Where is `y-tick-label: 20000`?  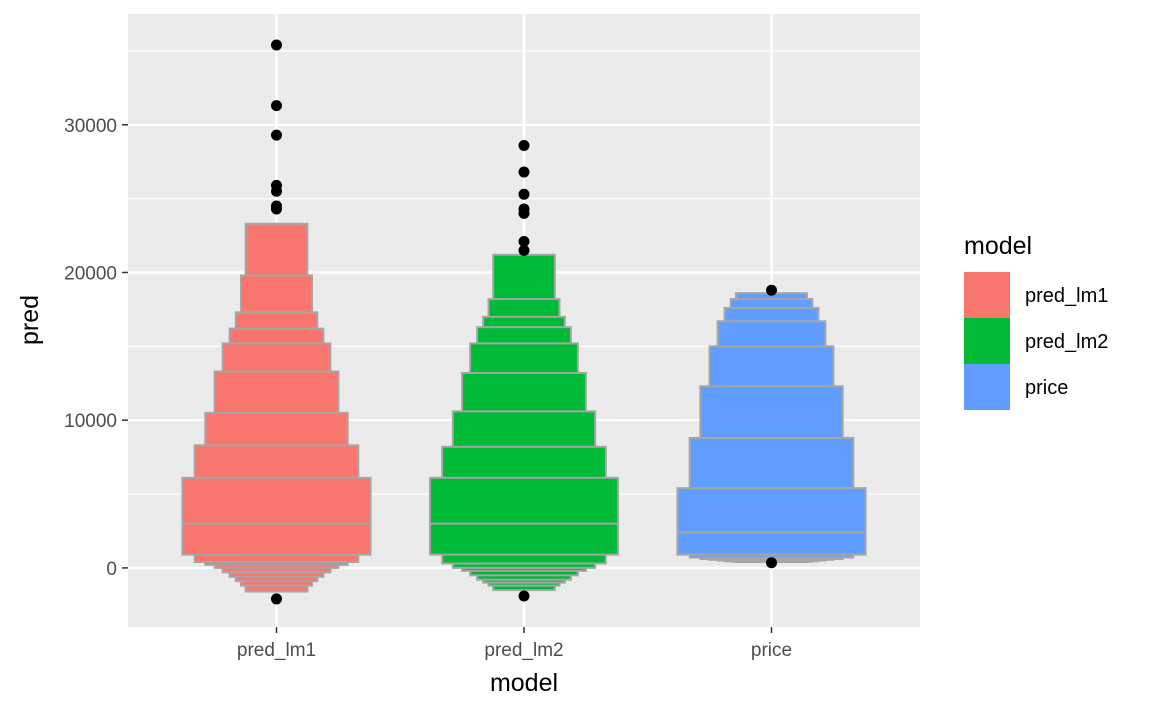
y-tick-label: 20000 is located at coordinates (90, 273).